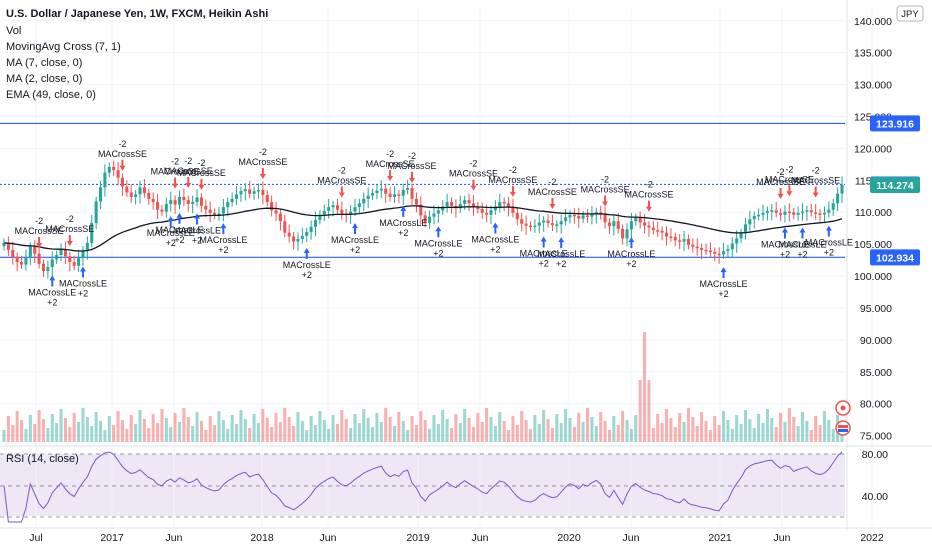 The image size is (932, 550). What do you see at coordinates (44, 63) in the screenshot?
I see `study-ma7: MA (7, close, 0)` at bounding box center [44, 63].